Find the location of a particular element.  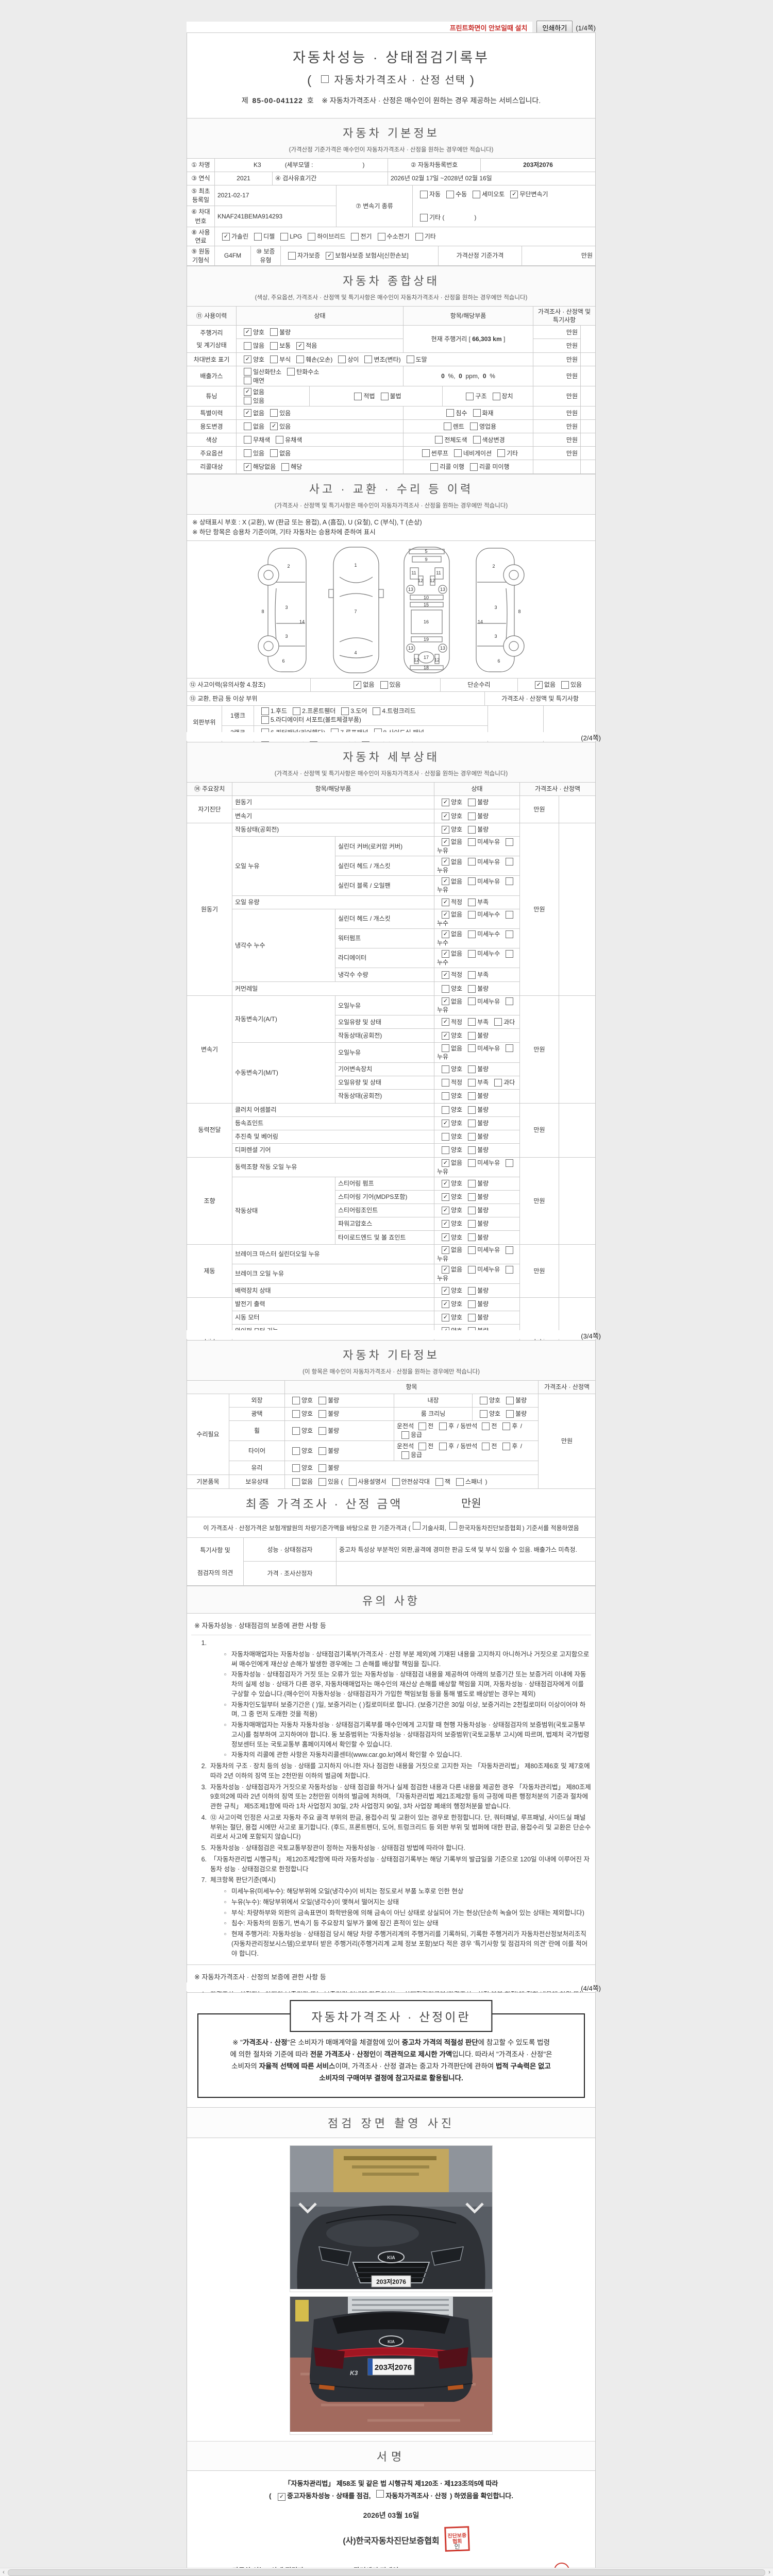

scrollbar-thumb is located at coordinates (386, 2572).